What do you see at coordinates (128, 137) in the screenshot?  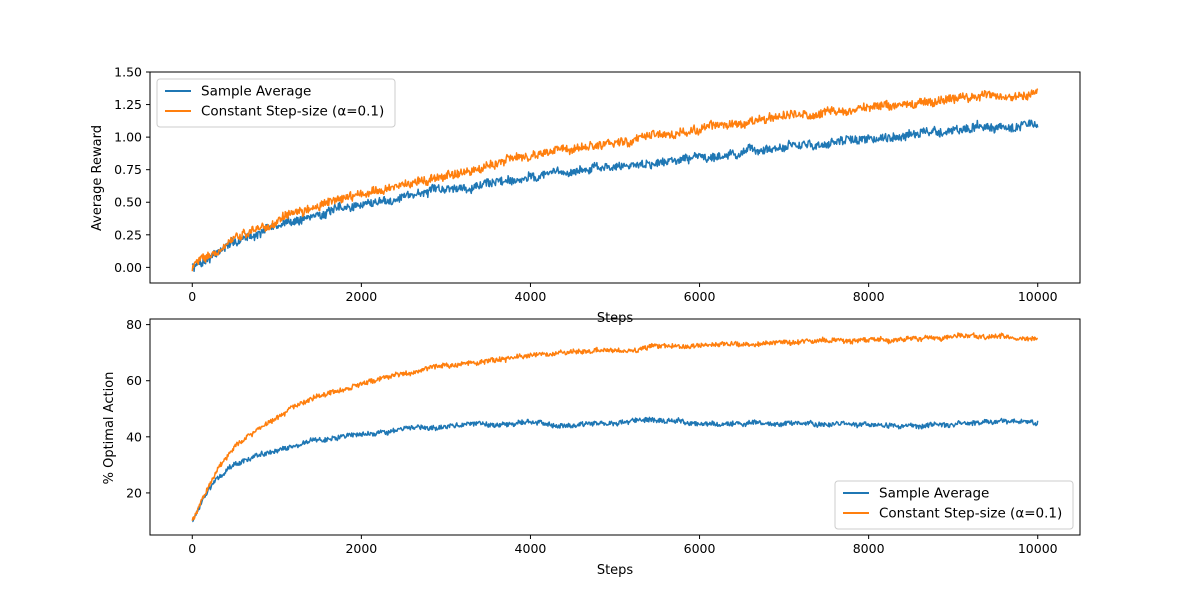 I see `reward-y-tick-label: 1.00` at bounding box center [128, 137].